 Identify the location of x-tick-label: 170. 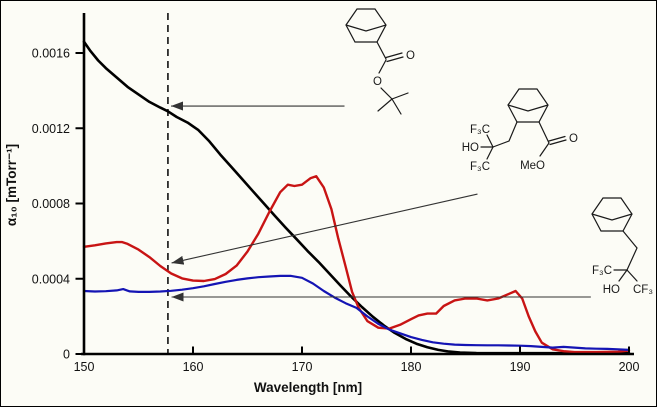
(302, 367).